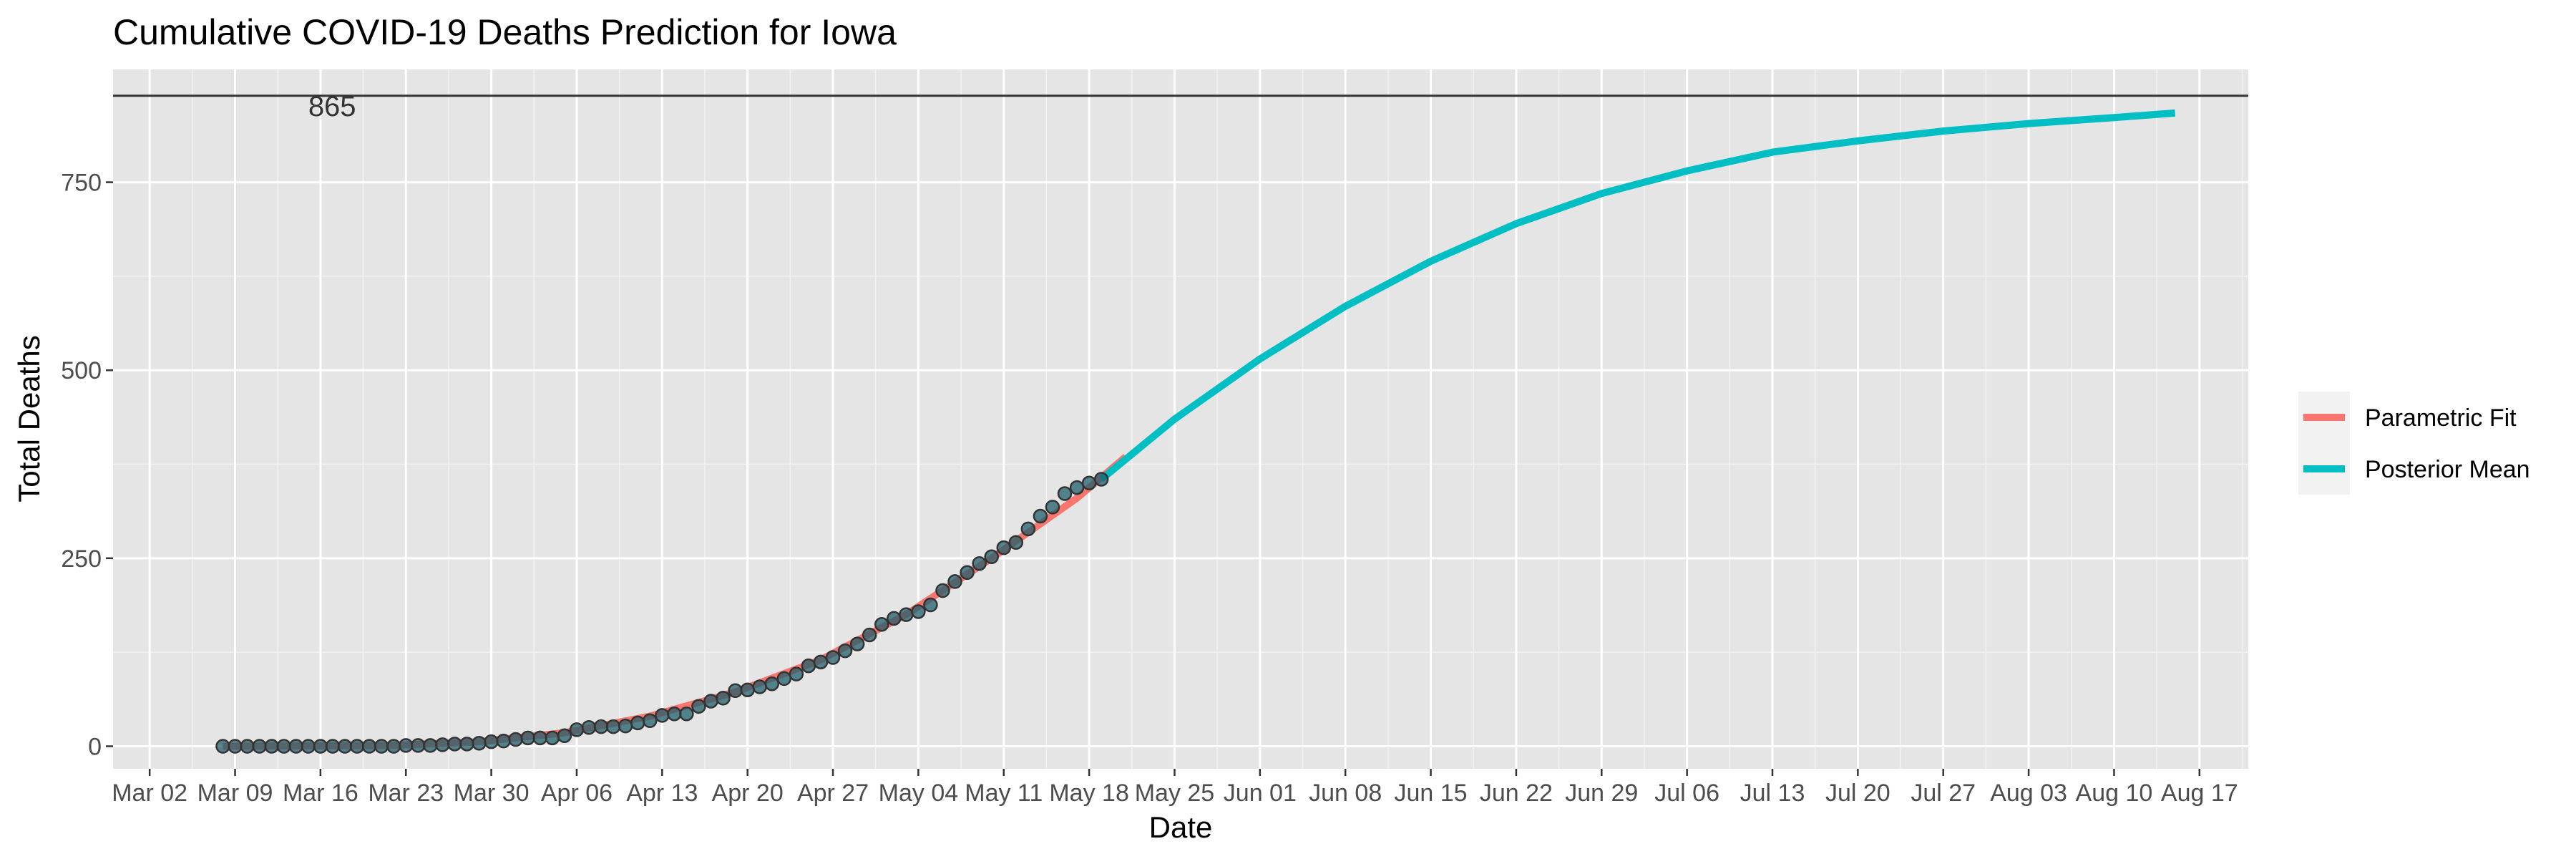 This screenshot has width=2576, height=859. I want to click on x-tick-label: Jun 15, so click(1431, 793).